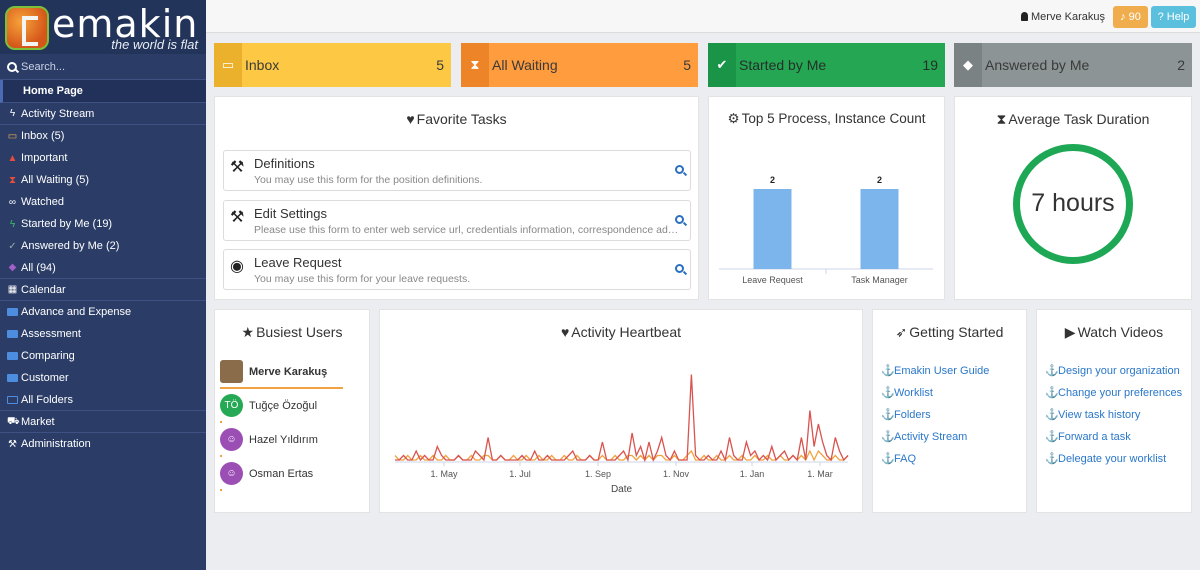 The image size is (1200, 570). I want to click on help-link: ⚓Change your preferences, so click(1113, 392).